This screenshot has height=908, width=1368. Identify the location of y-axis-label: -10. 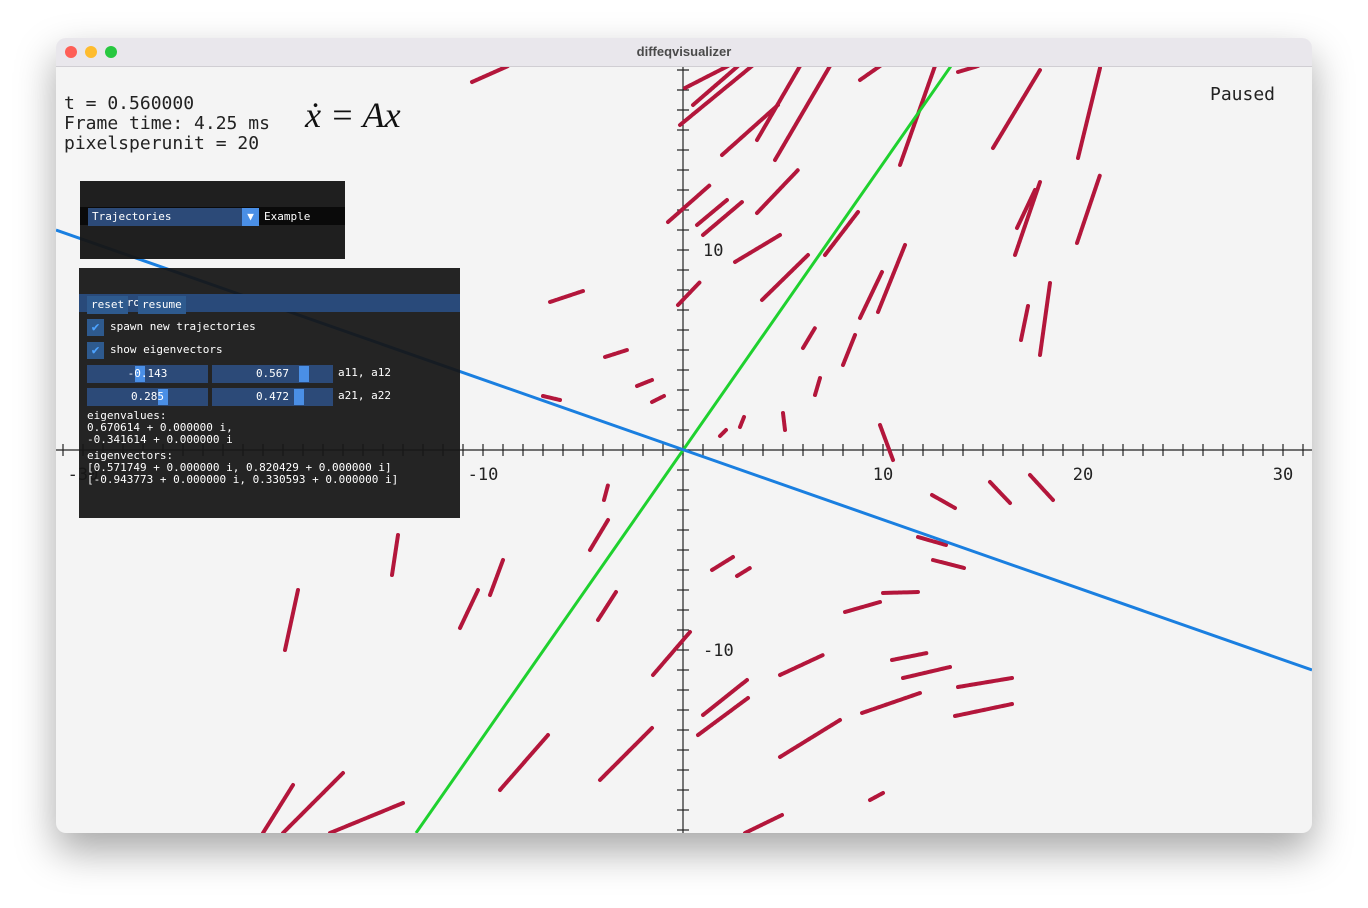
(718, 651).